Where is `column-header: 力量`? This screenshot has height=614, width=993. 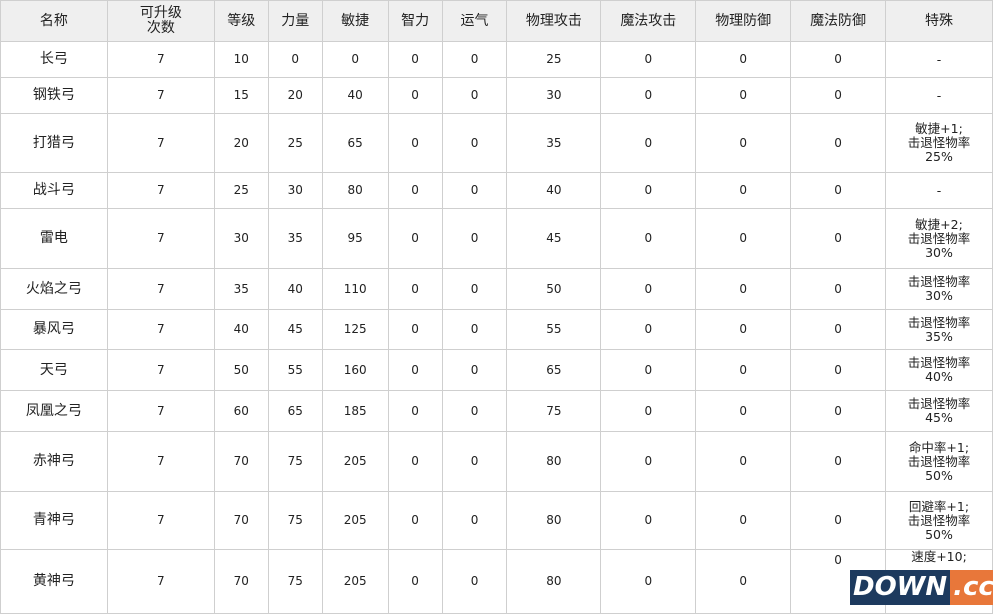
column-header: 力量 is located at coordinates (295, 21).